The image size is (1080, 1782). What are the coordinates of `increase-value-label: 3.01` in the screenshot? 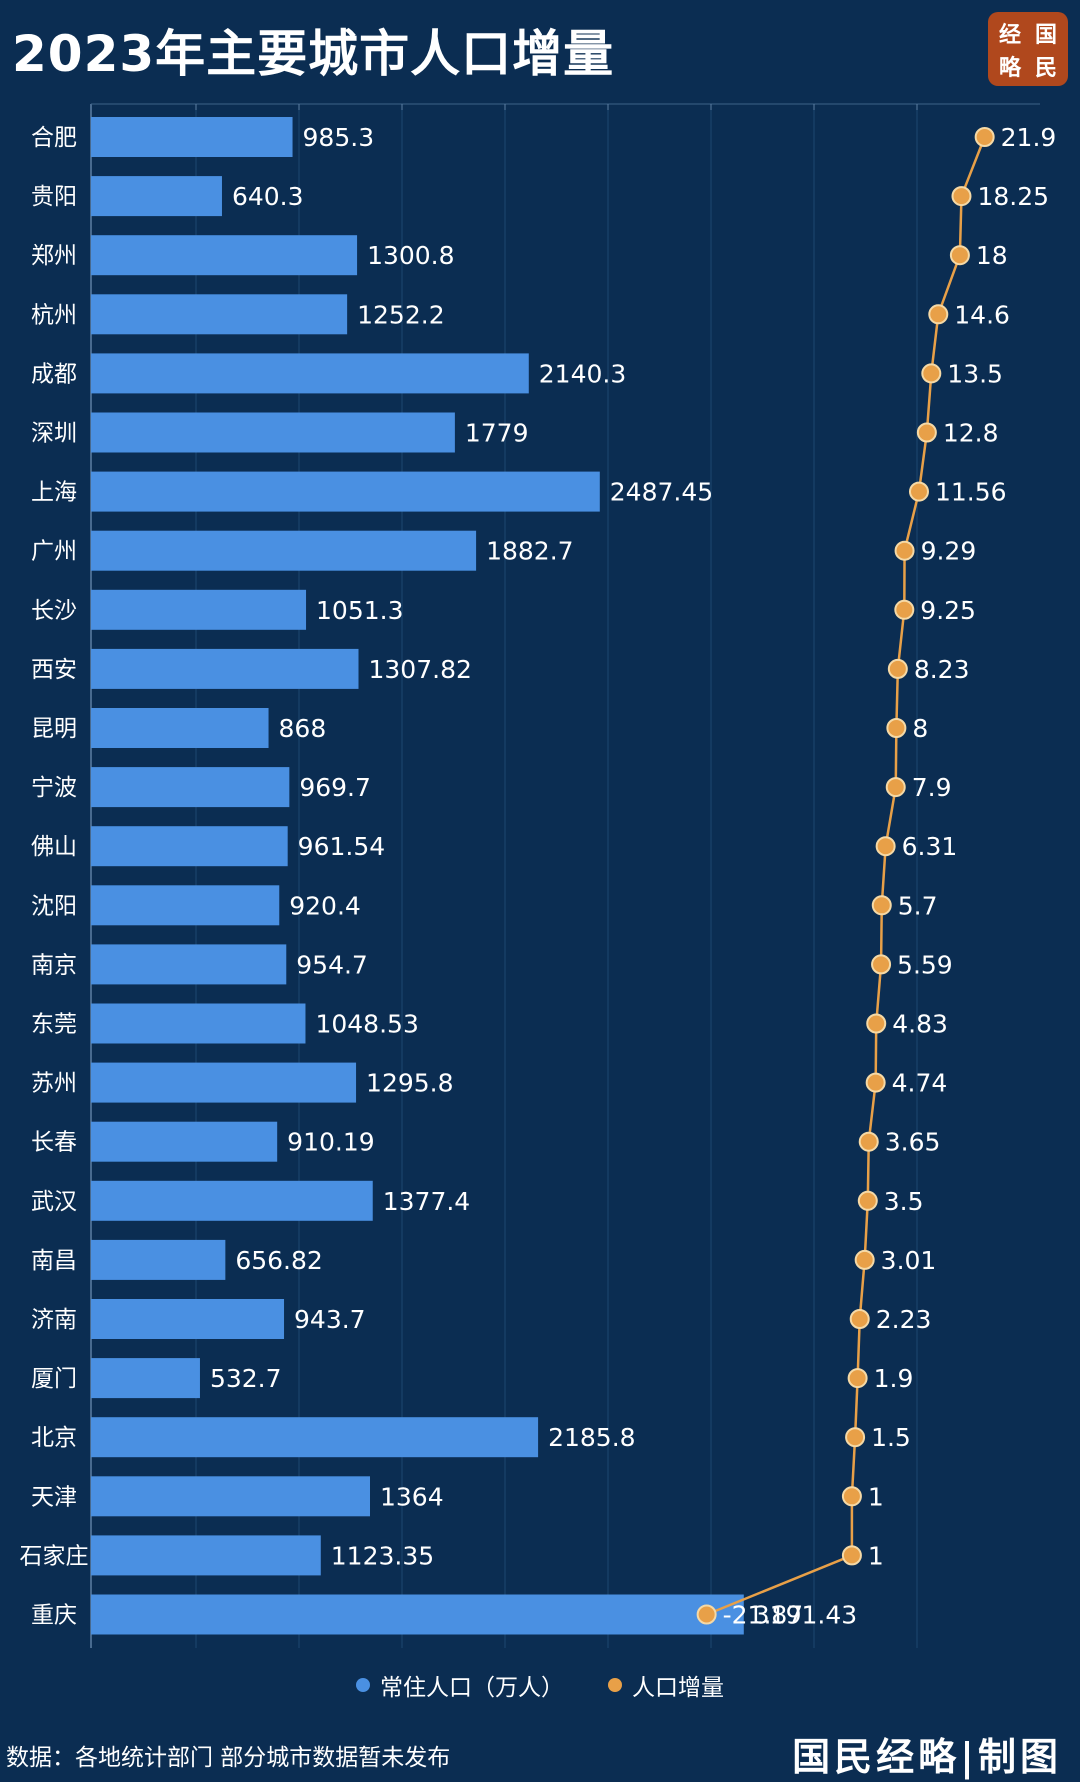 It's located at (909, 1260).